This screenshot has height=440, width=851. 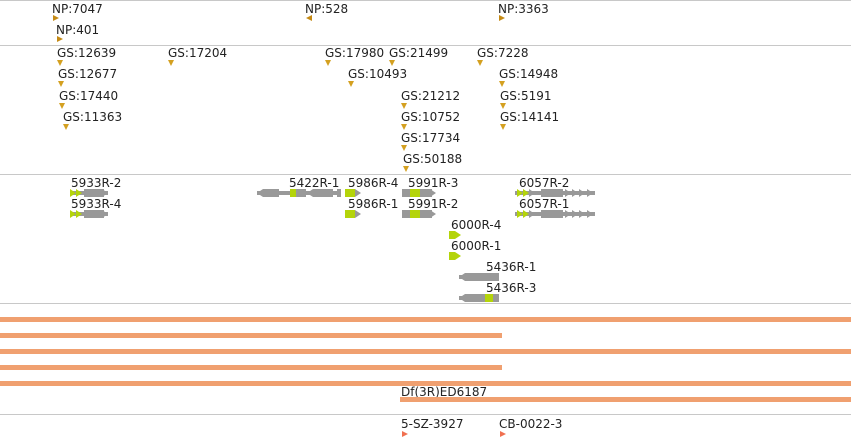 What do you see at coordinates (373, 183) in the screenshot?
I see `transcript-label: 5986R-4` at bounding box center [373, 183].